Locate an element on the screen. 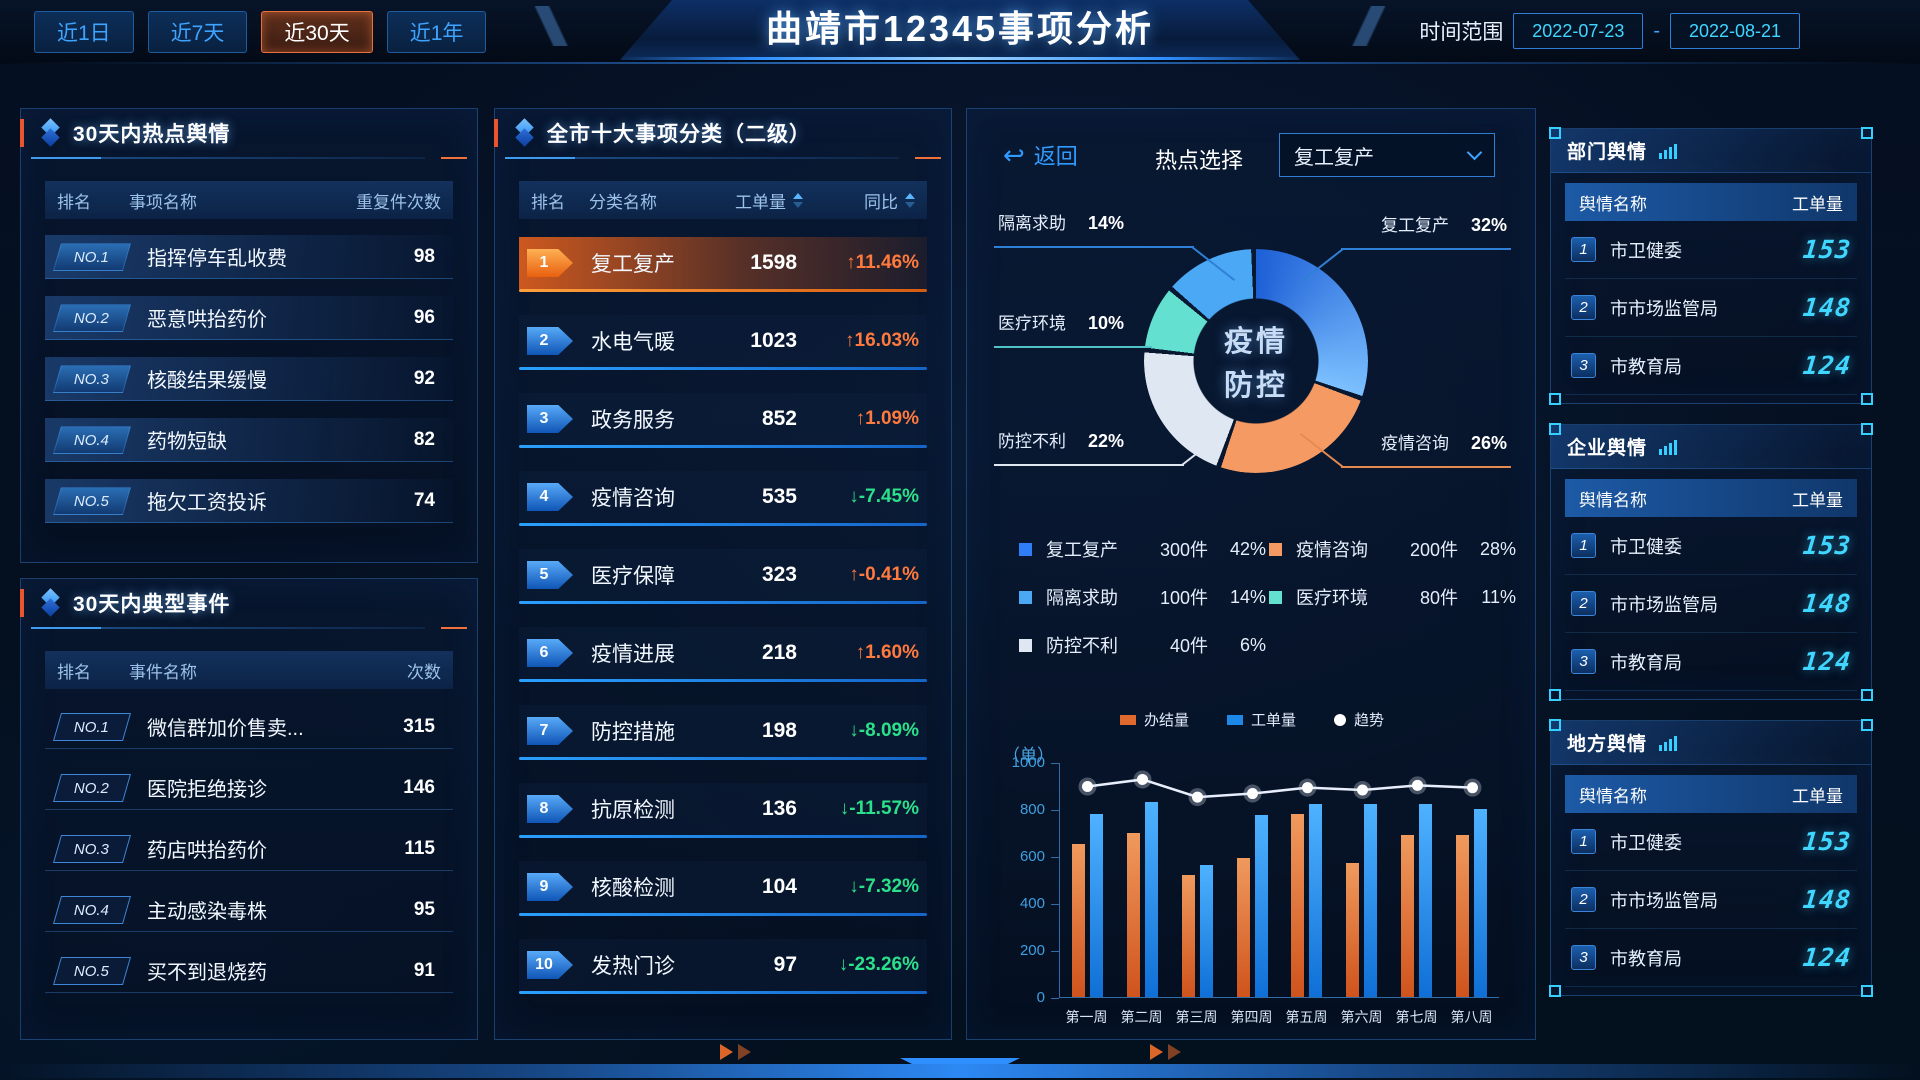  category-row: 6 疫情进展 218 ↑1.60% is located at coordinates (723, 654).